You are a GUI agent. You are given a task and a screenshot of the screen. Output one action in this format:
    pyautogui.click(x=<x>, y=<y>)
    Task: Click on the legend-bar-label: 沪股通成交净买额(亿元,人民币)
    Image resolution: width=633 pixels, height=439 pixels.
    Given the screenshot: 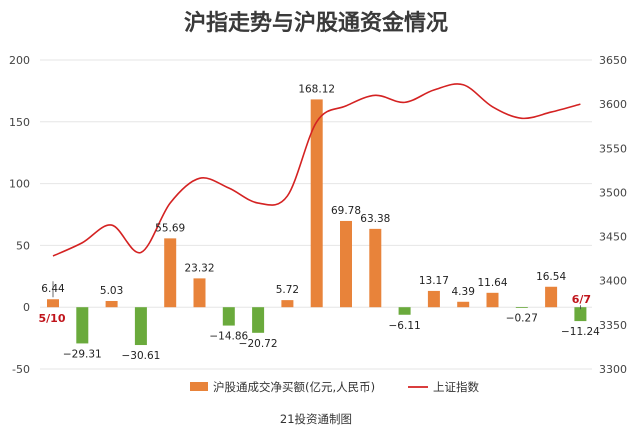 What is the action you would take?
    pyautogui.click(x=294, y=387)
    